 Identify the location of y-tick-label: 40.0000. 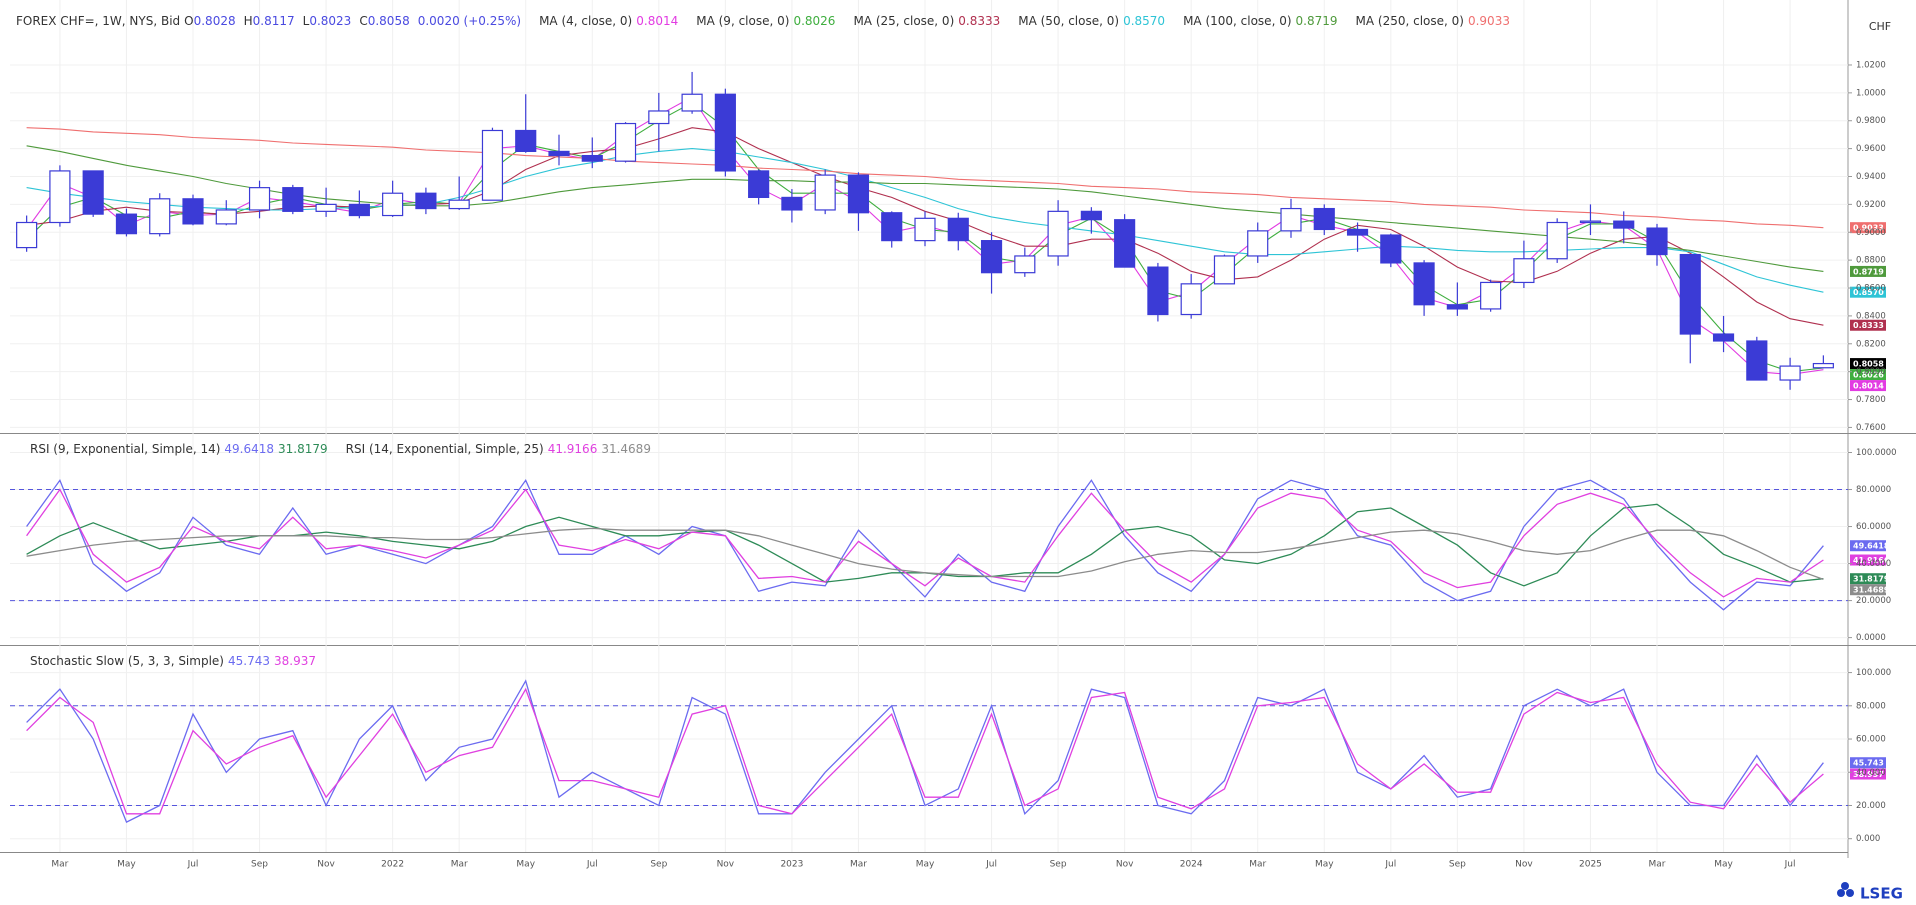
(1873, 564).